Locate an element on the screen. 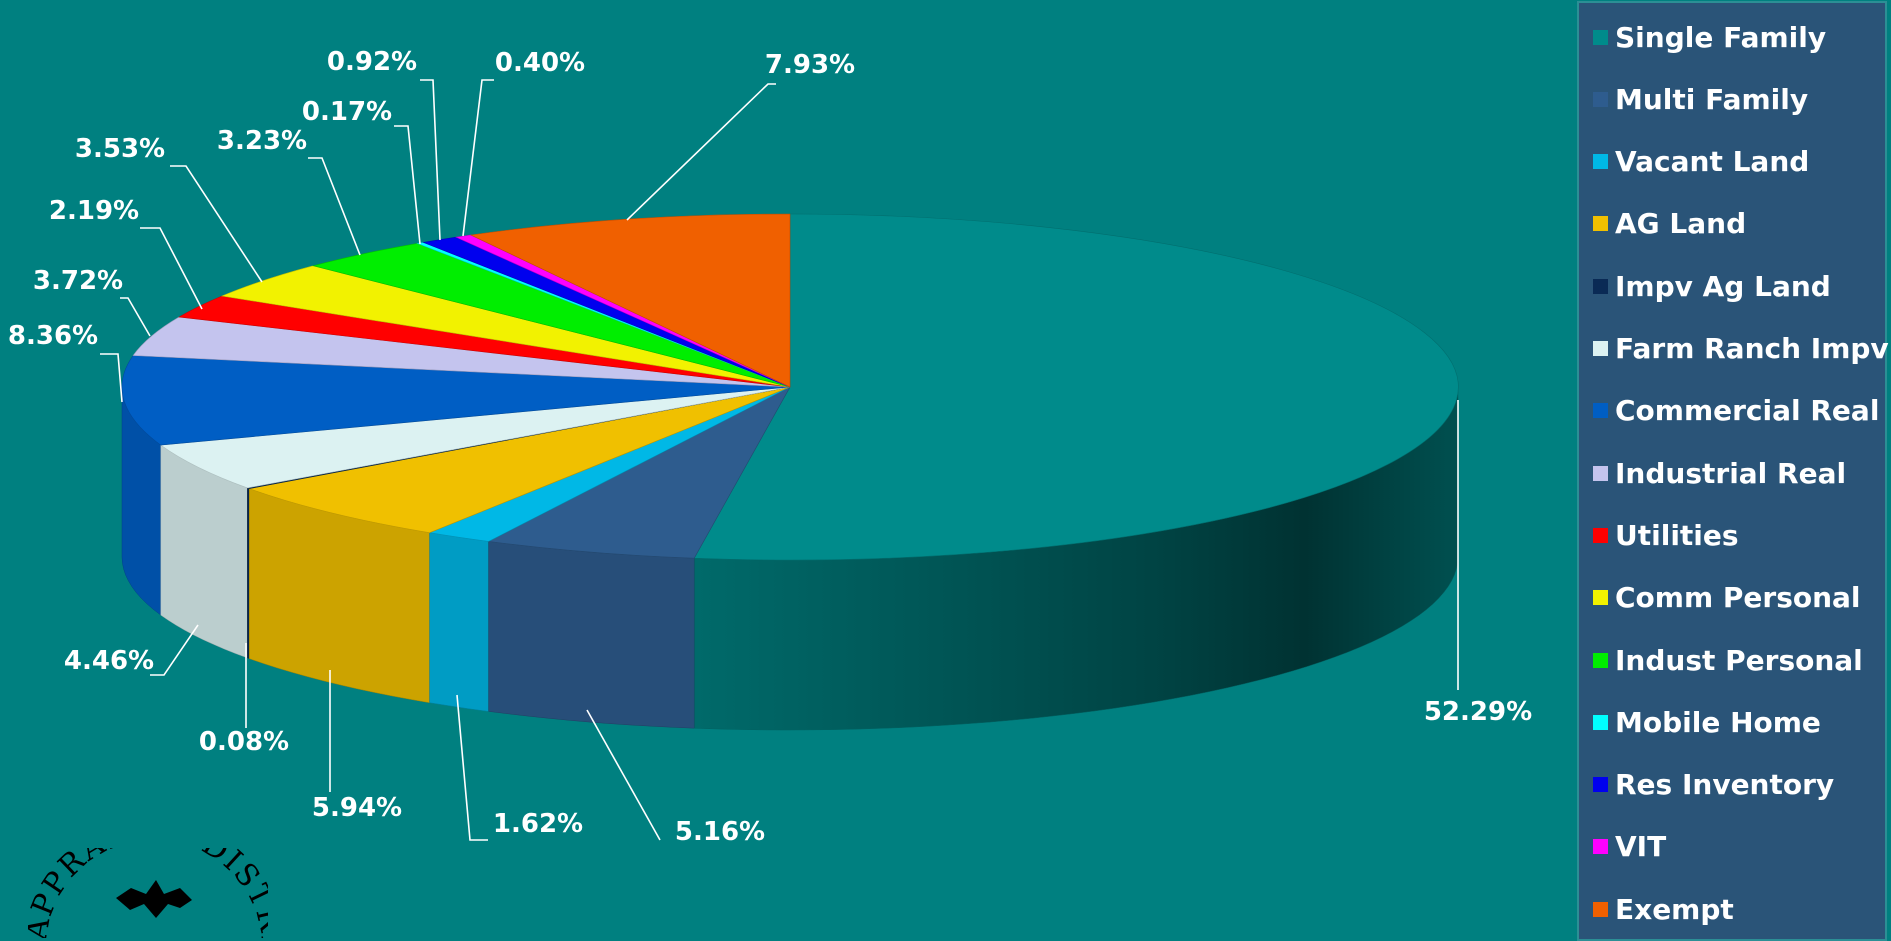  leader-res-inventory is located at coordinates (430, 160).